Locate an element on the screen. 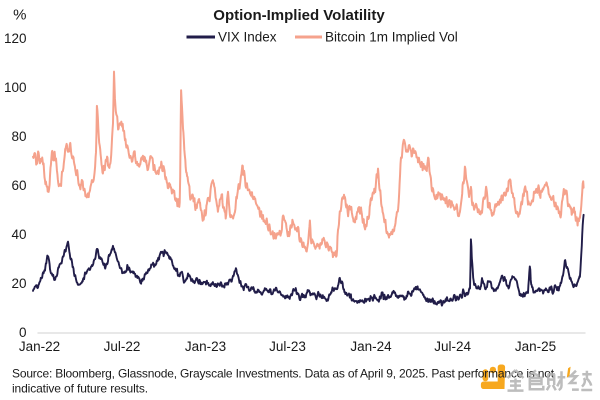  svg-text: Jan-25 is located at coordinates (535, 346).